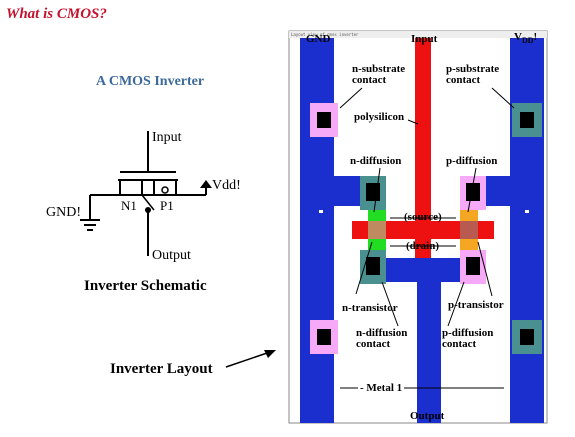 The width and height of the screenshot is (575, 437). What do you see at coordinates (318, 39) in the screenshot?
I see `layout-gnd-label: GND` at bounding box center [318, 39].